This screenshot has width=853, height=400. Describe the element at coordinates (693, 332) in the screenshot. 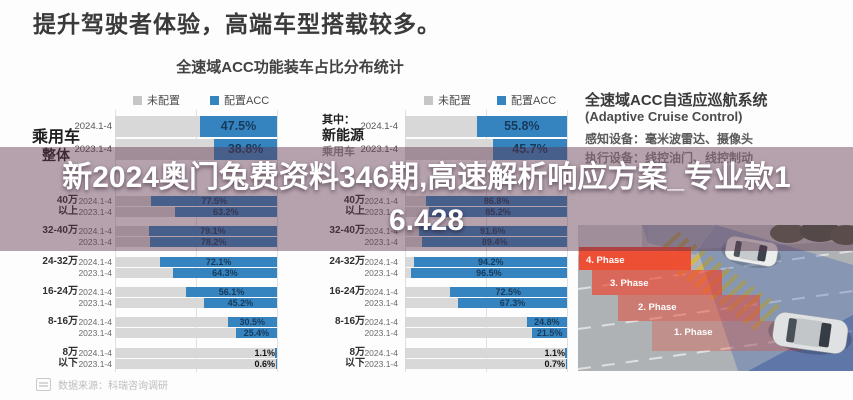

I see `phase-label: 1. Phase` at that location.